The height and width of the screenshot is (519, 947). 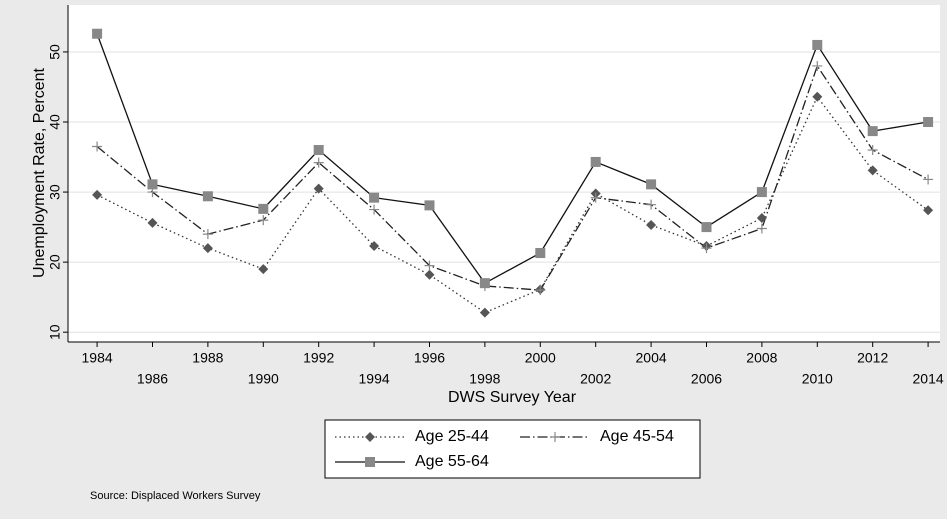 What do you see at coordinates (452, 461) in the screenshot?
I see `legend-label: Age 55-64` at bounding box center [452, 461].